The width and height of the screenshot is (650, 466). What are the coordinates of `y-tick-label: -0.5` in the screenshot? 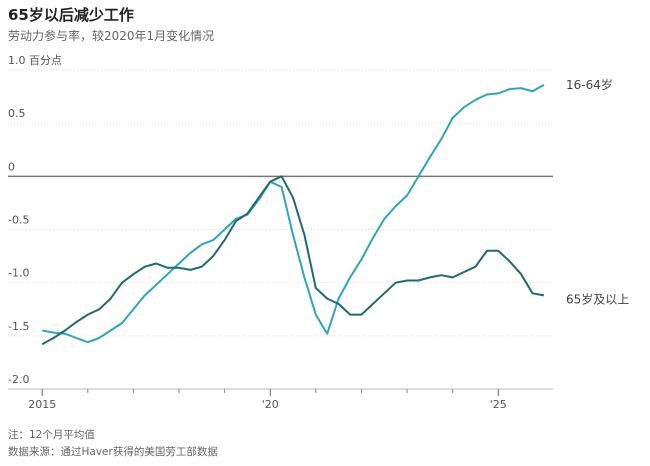 It's located at (18, 220).